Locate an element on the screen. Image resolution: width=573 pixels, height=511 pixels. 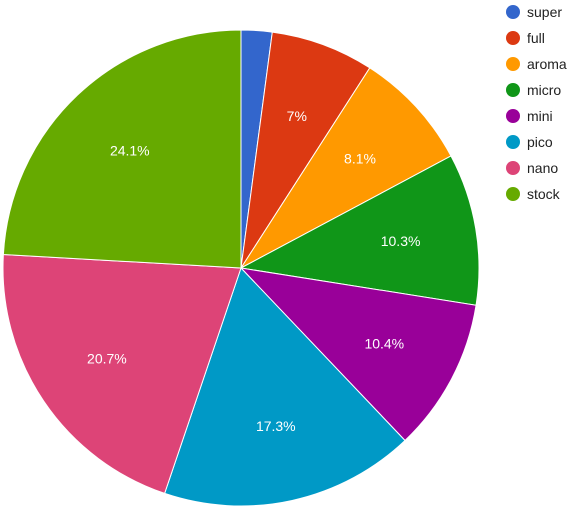
slice-label-full: 7% is located at coordinates (297, 116).